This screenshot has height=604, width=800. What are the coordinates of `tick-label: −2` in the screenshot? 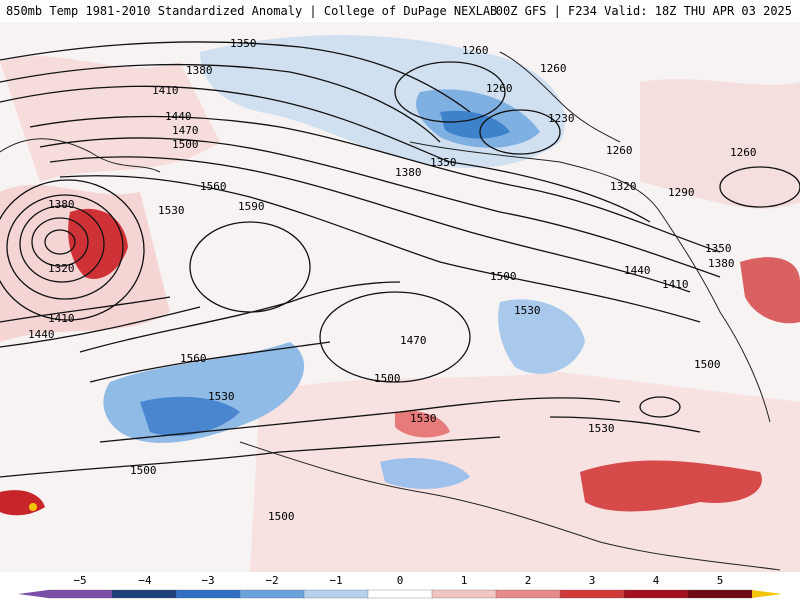 It's located at (271, 580).